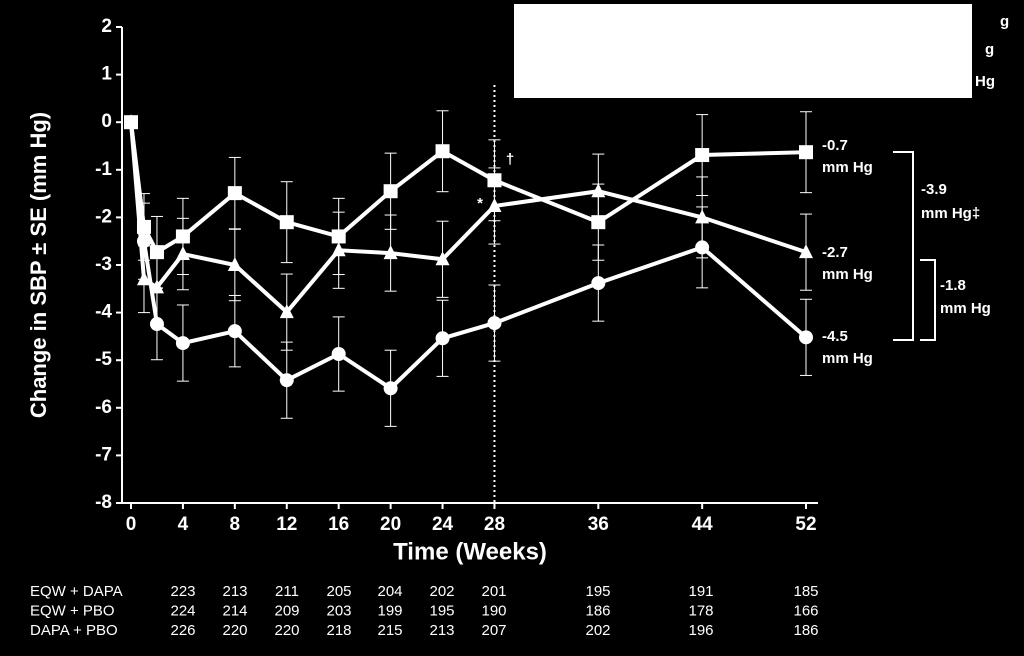 The height and width of the screenshot is (656, 1024). Describe the element at coordinates (103, 169) in the screenshot. I see `y-tick-label: -1` at that location.